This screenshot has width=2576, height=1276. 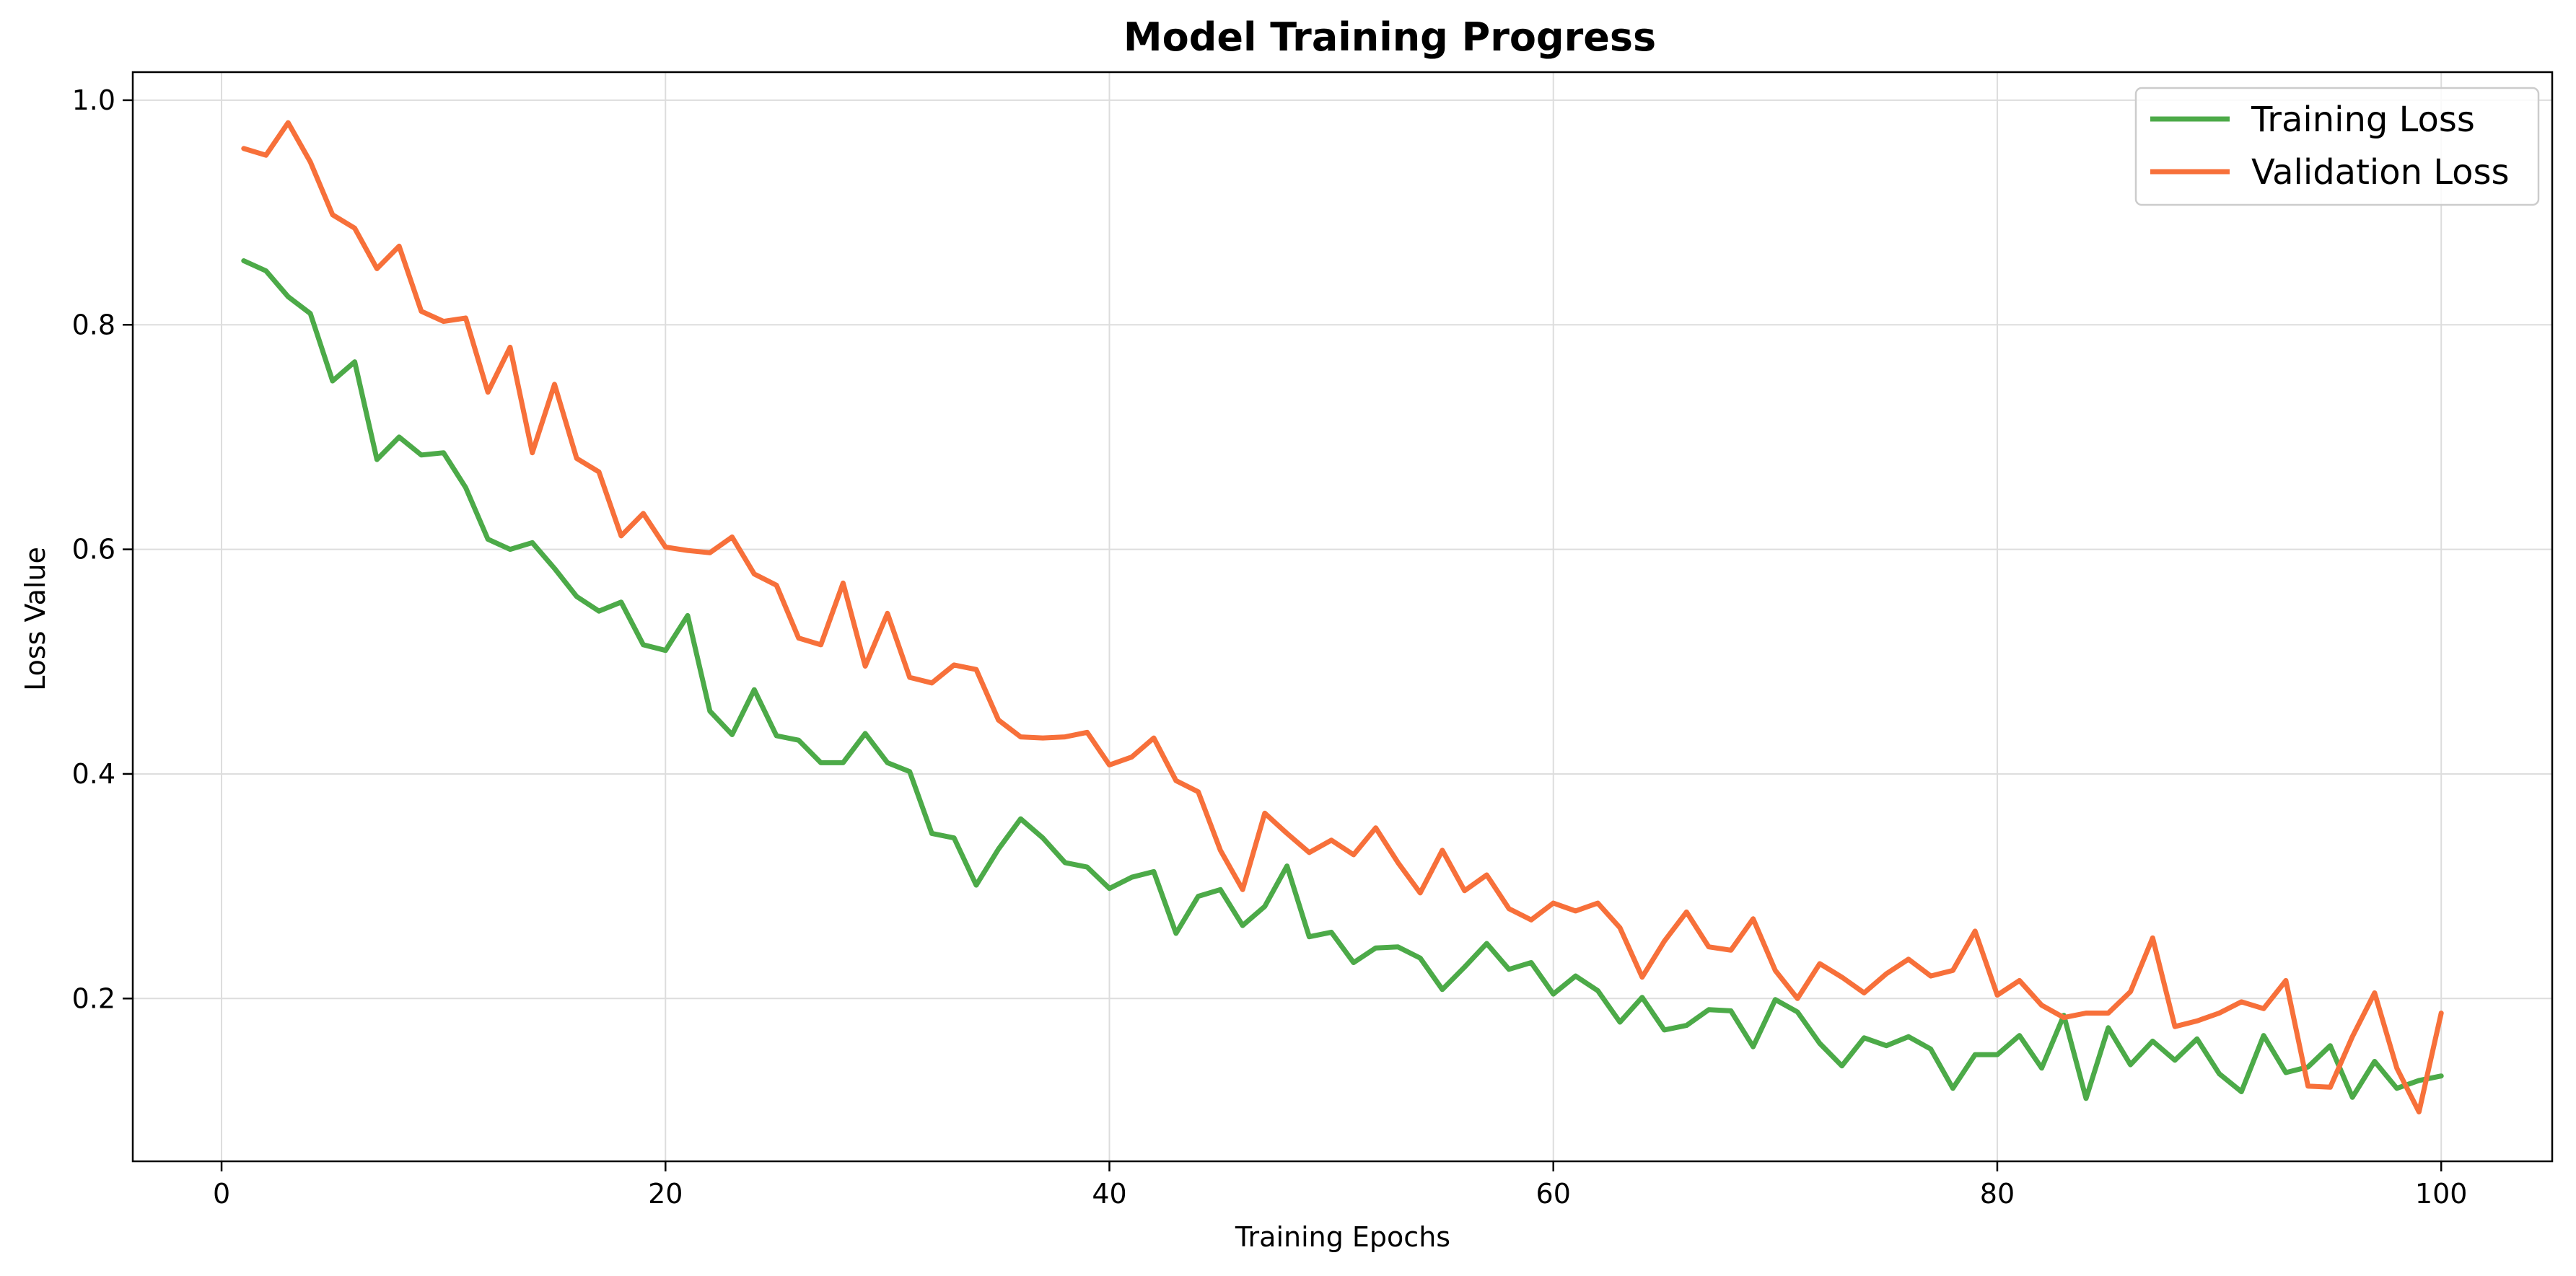 I want to click on chart-title: Model Training Progress, so click(x=1389, y=37).